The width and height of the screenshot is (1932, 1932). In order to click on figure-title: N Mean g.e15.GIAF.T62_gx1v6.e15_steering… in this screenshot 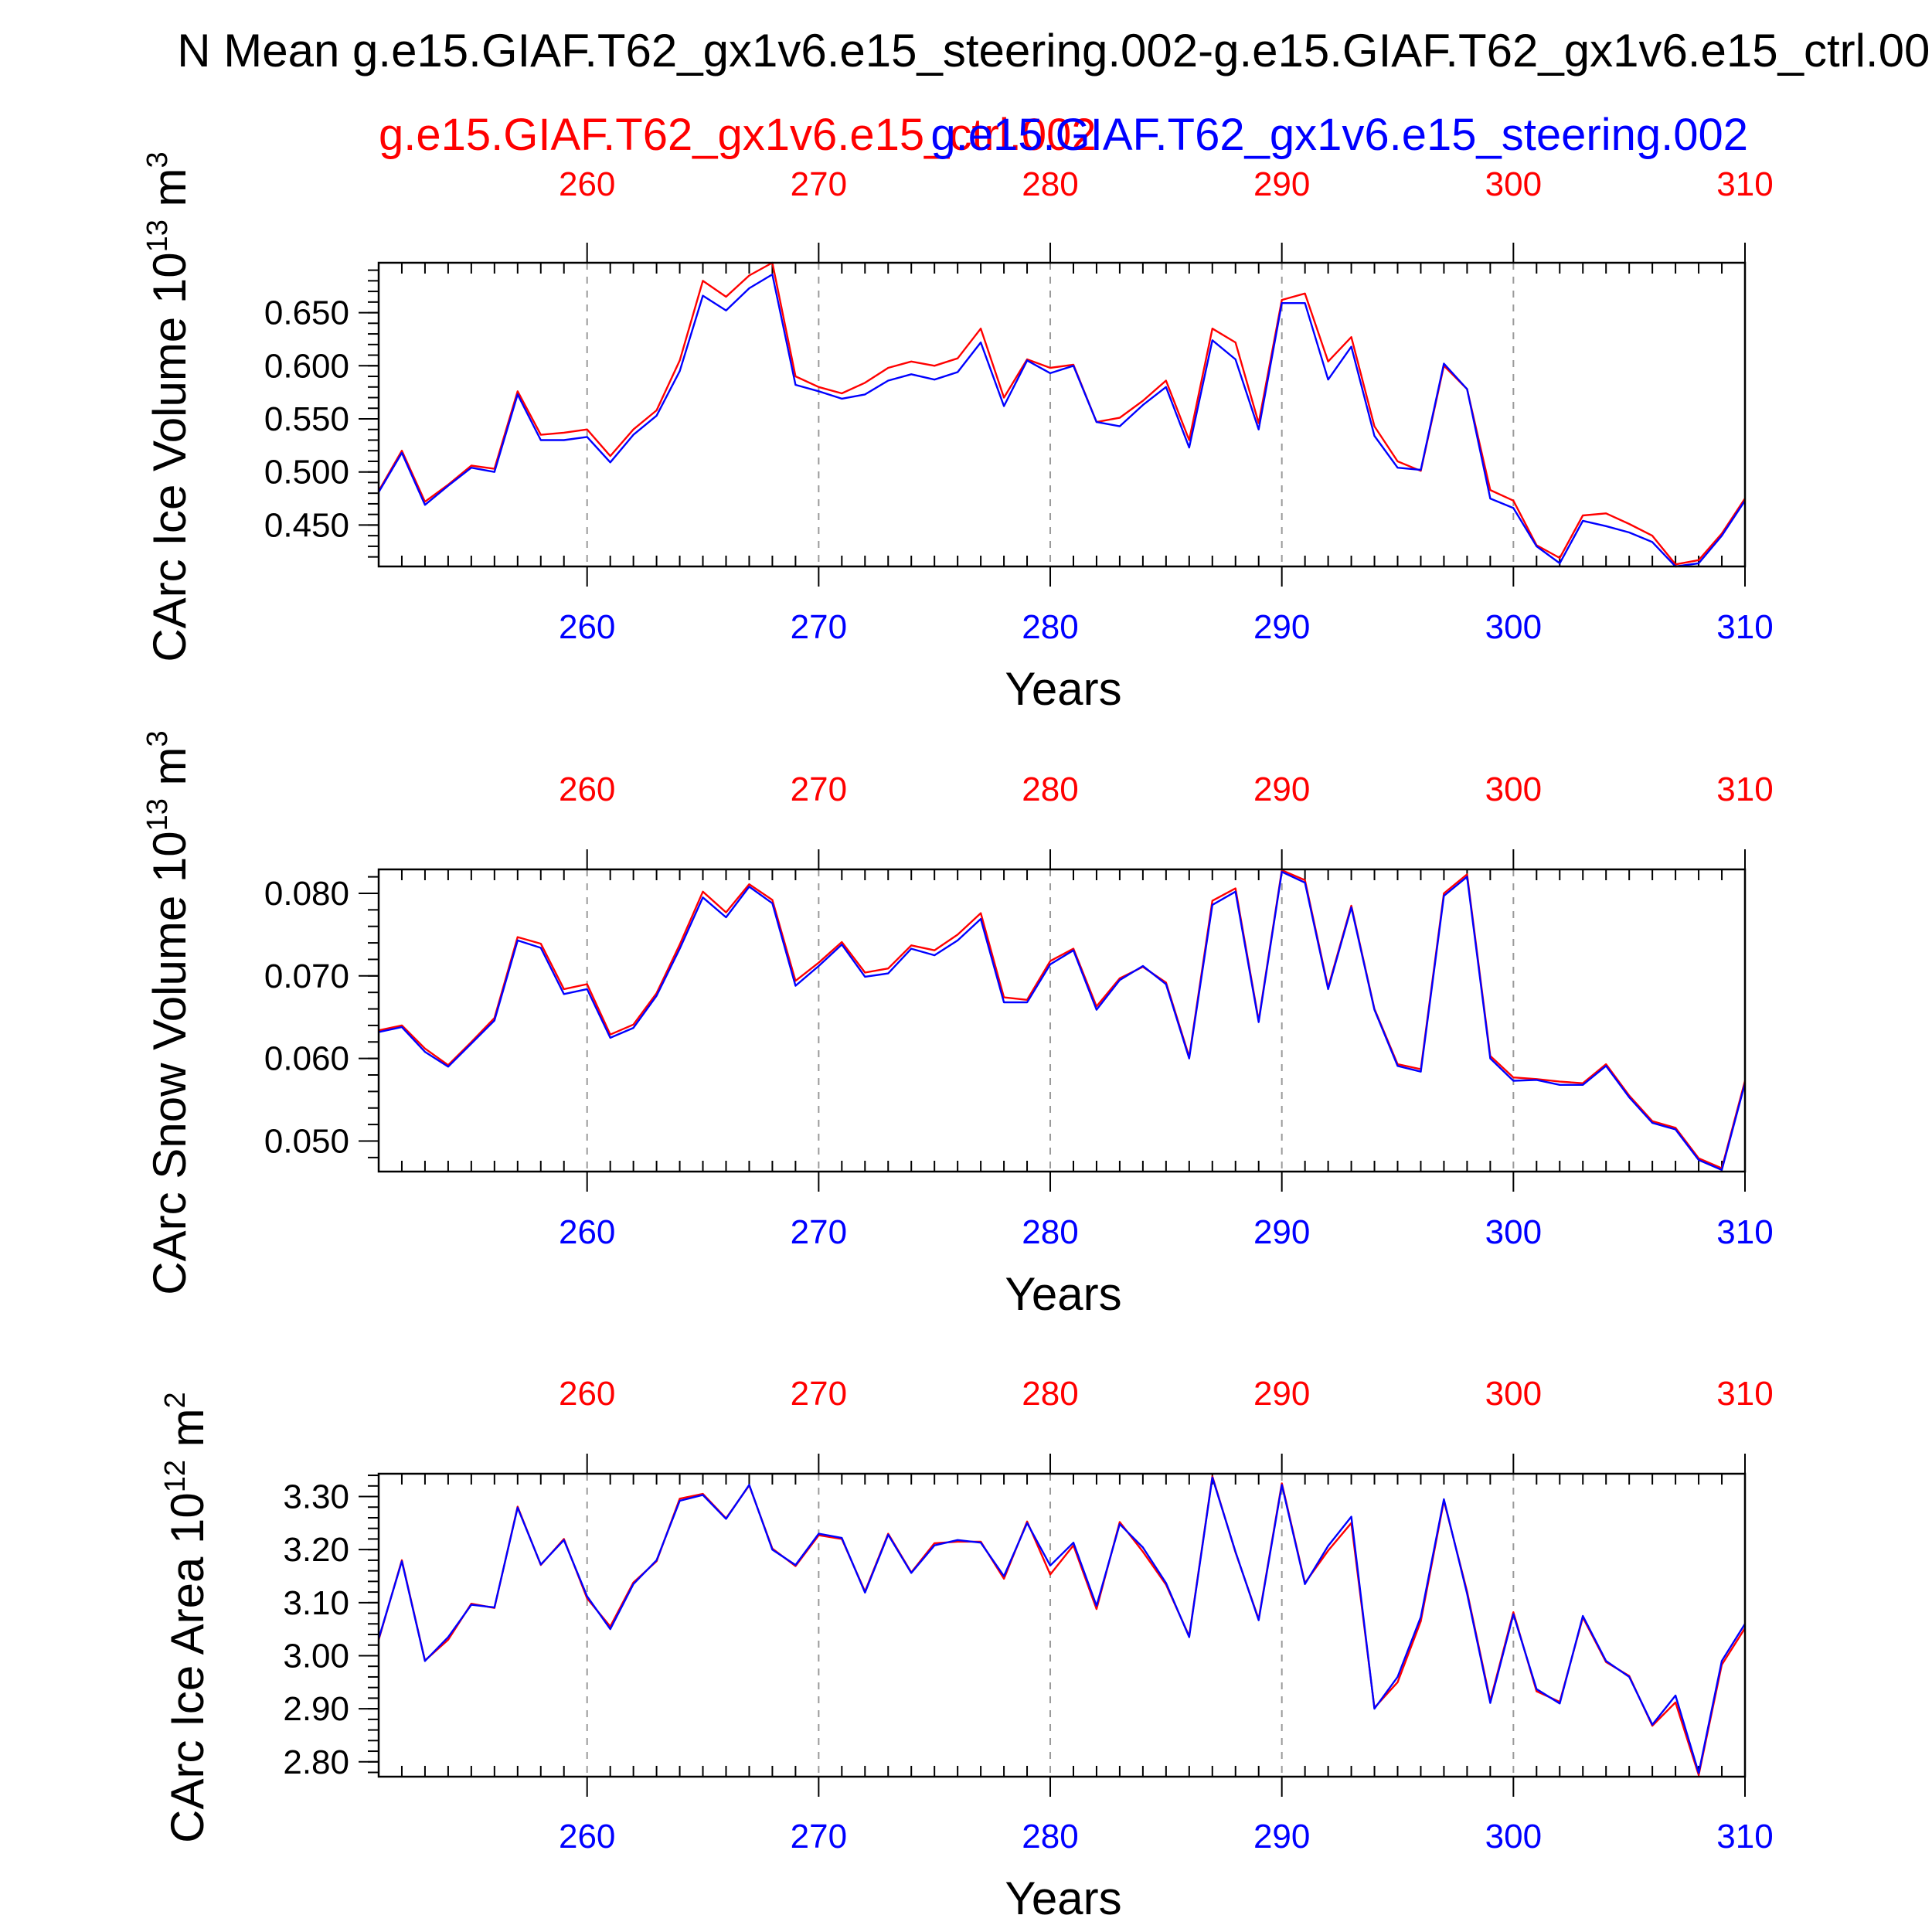, I will do `click(1055, 51)`.